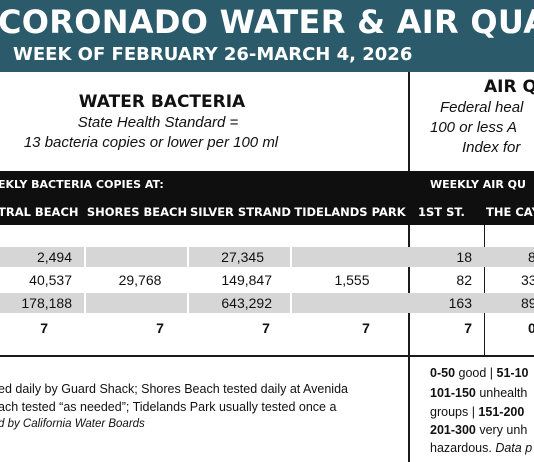 The width and height of the screenshot is (534, 462). I want to click on air-standard-line-2: 100 or less A, so click(473, 127).